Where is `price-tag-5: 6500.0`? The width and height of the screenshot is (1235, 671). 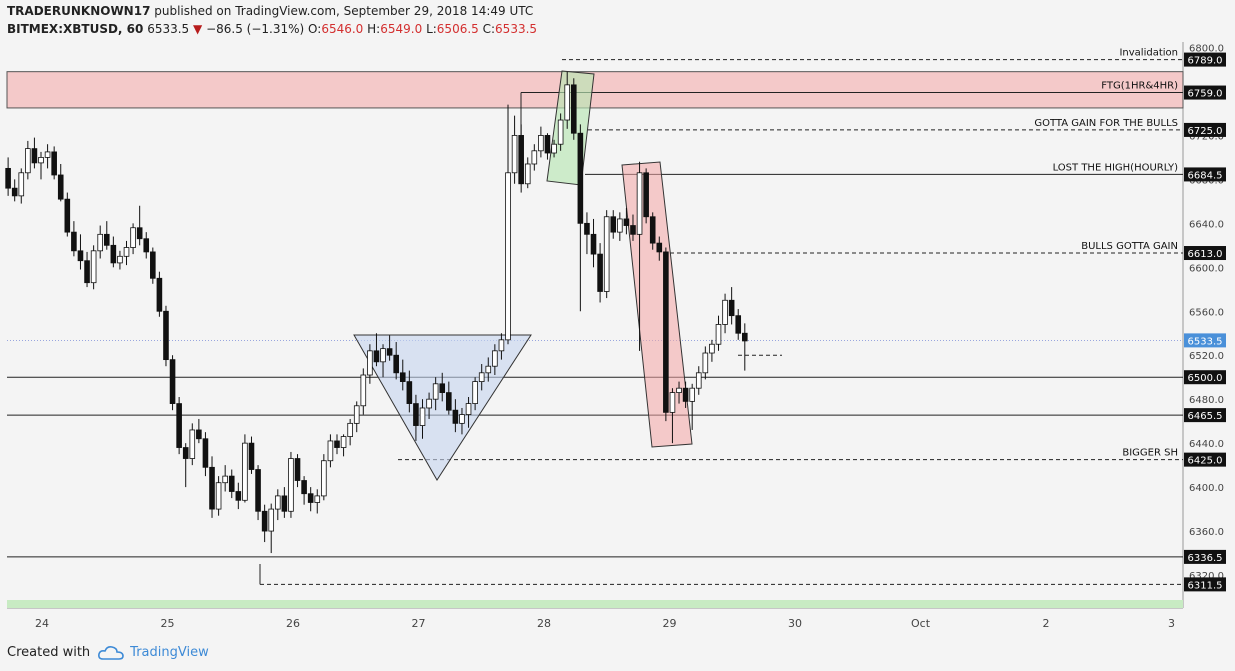 price-tag-5: 6500.0 is located at coordinates (1205, 378).